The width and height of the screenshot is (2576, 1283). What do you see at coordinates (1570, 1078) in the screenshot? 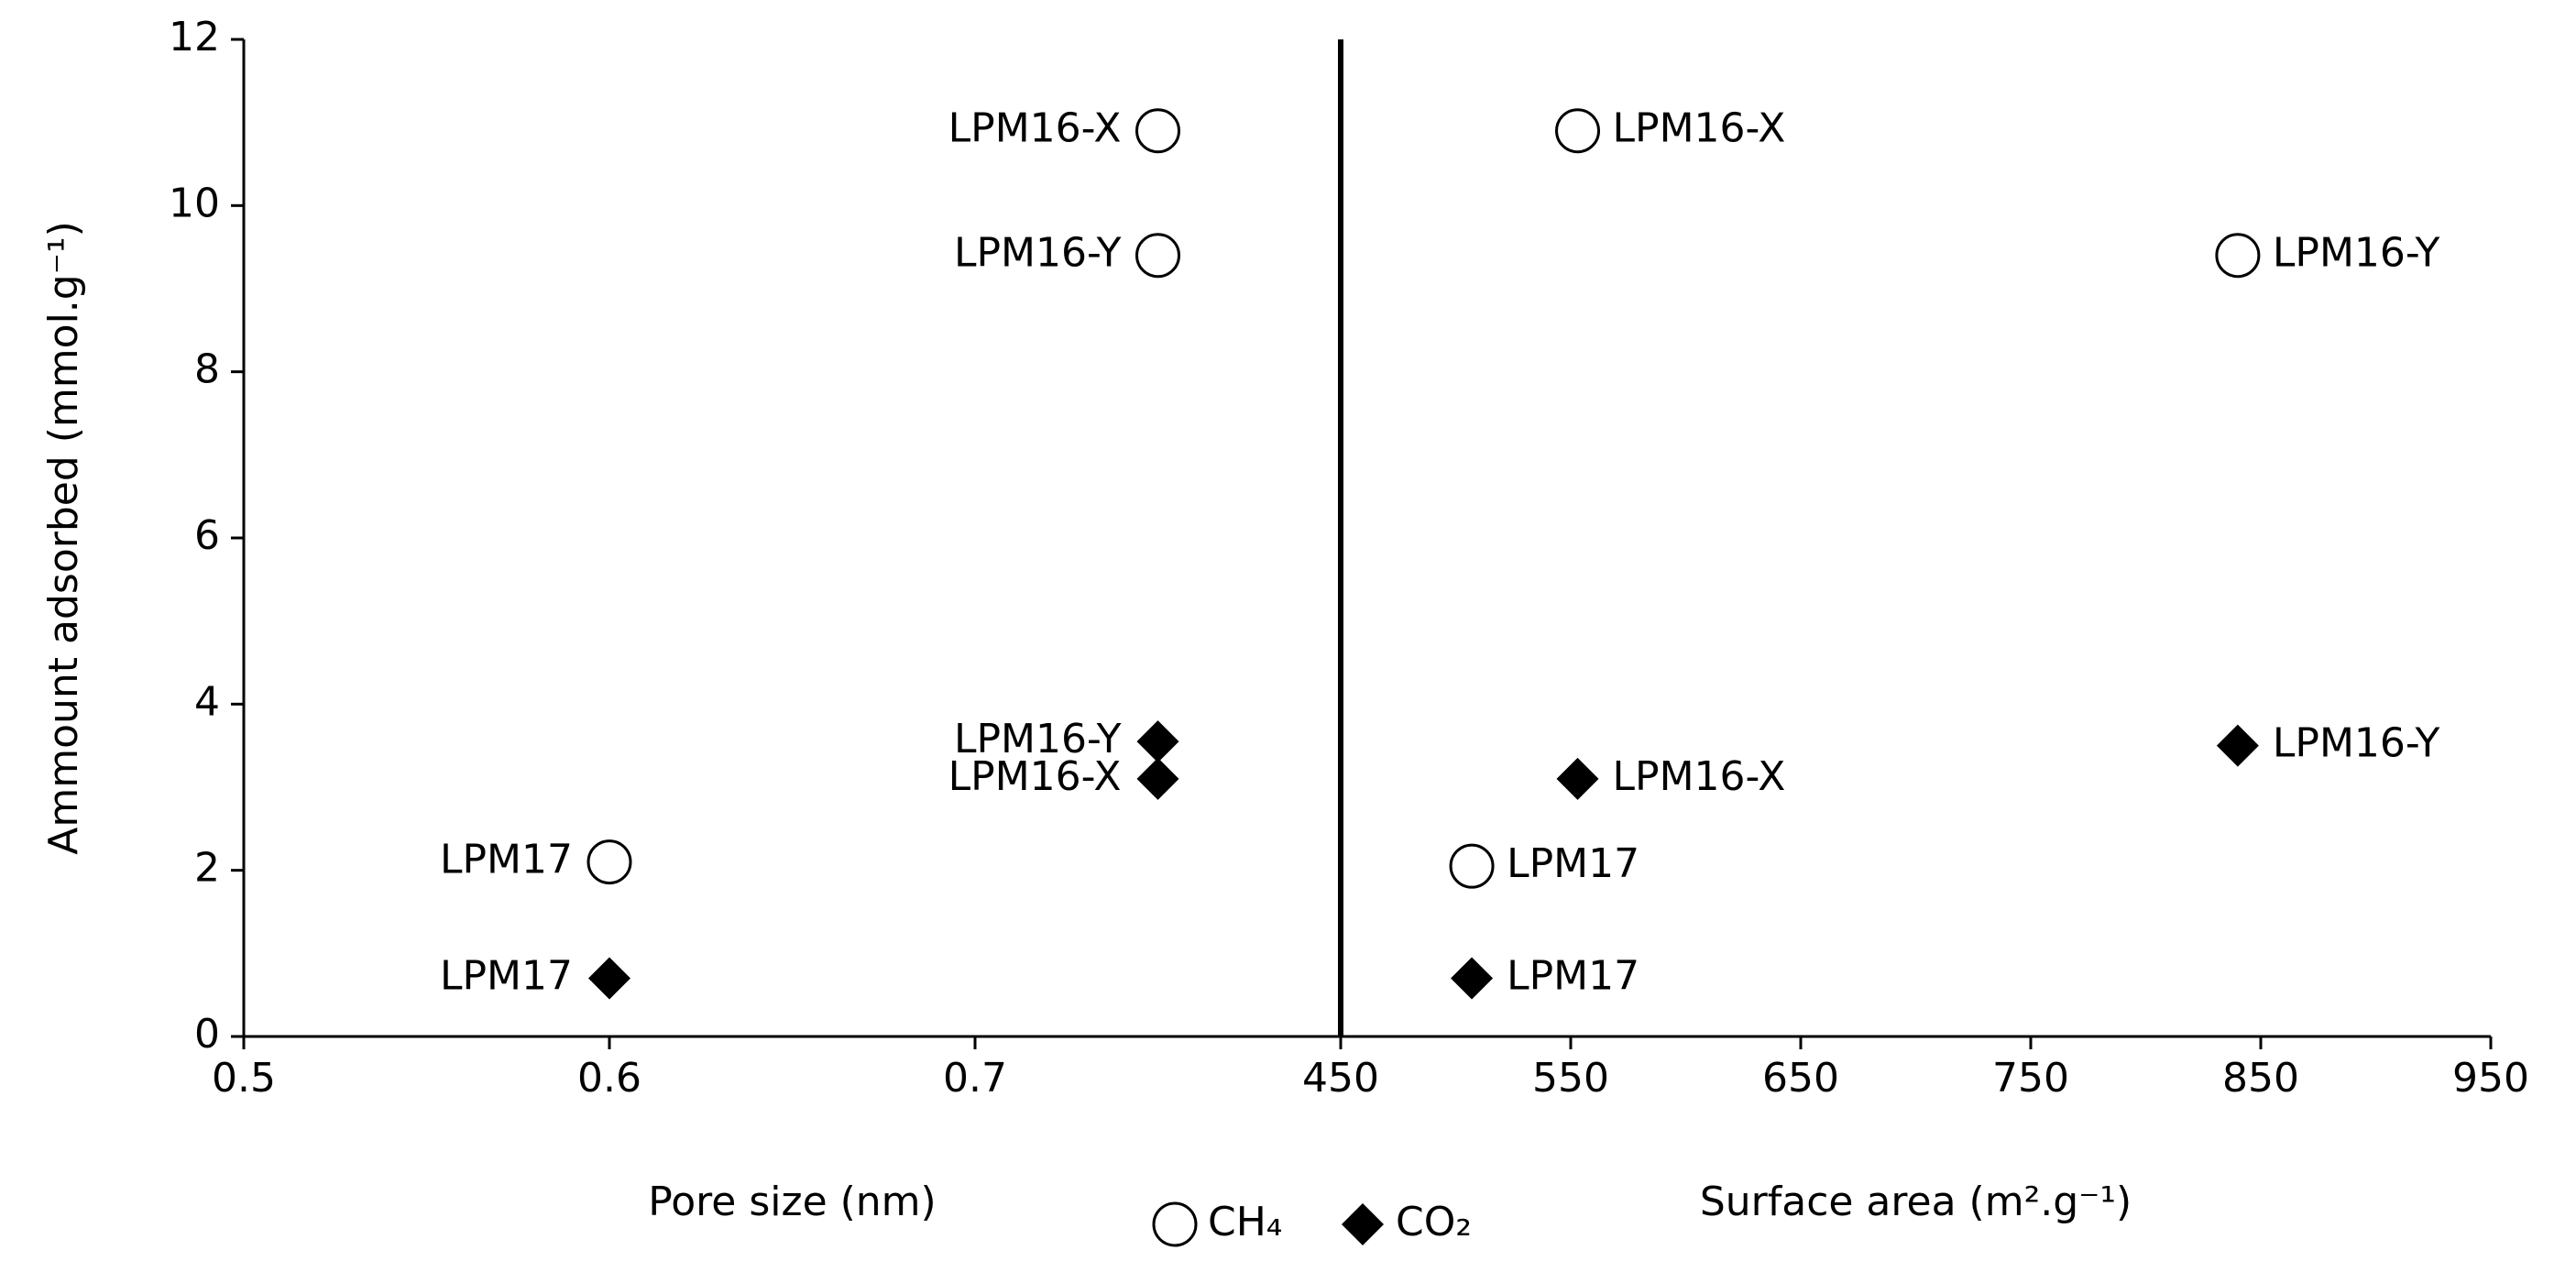
I see `x-tick-label: 550` at bounding box center [1570, 1078].